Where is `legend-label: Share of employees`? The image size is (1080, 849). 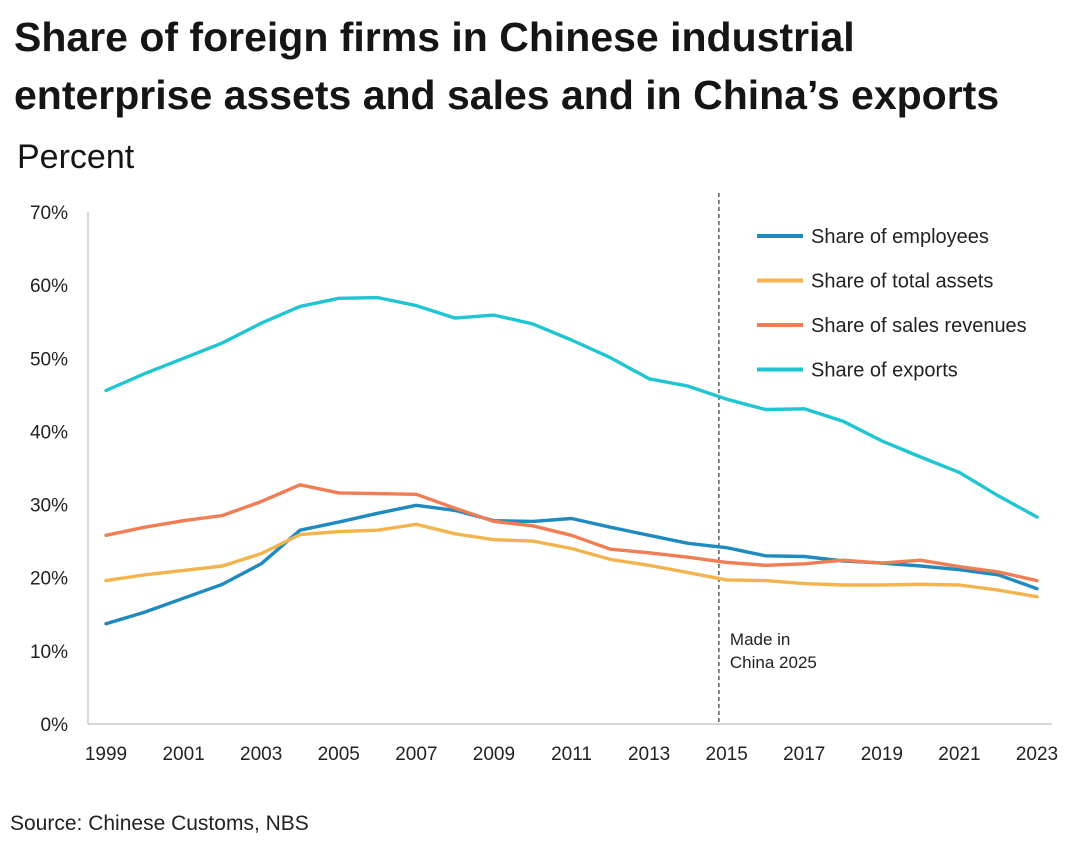
legend-label: Share of employees is located at coordinates (900, 237).